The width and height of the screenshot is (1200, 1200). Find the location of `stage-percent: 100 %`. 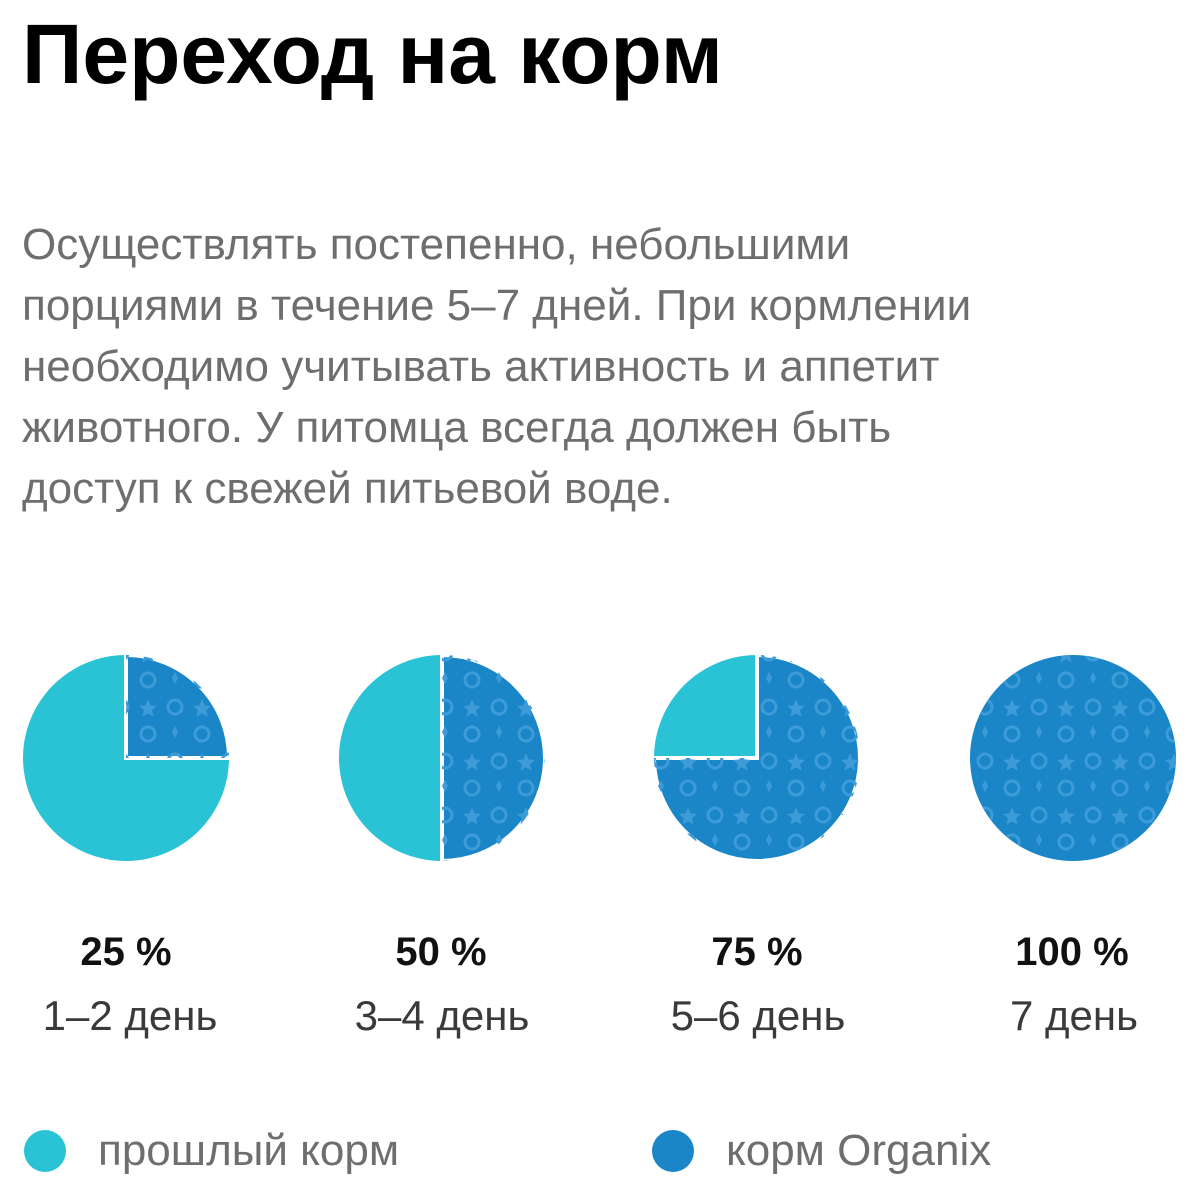

stage-percent: 100 % is located at coordinates (1072, 952).